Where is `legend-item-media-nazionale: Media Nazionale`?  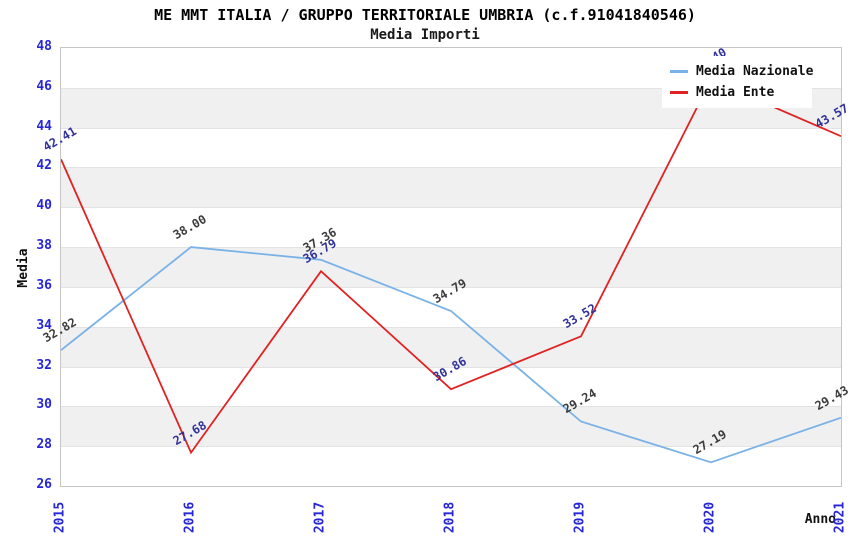 legend-item-media-nazionale: Media Nazionale is located at coordinates (741, 71).